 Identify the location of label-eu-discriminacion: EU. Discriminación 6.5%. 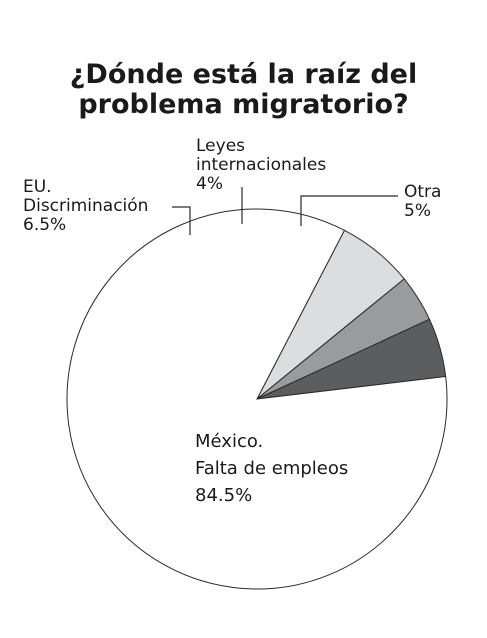
(85, 206).